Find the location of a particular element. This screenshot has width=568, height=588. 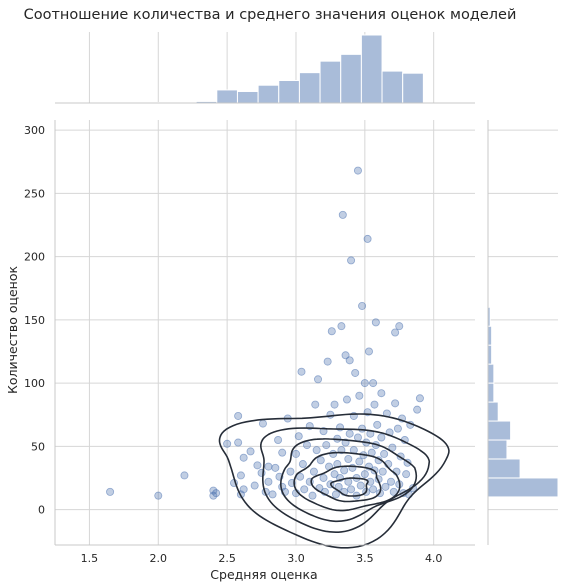

y-tick-label: 150 is located at coordinates (34, 320).